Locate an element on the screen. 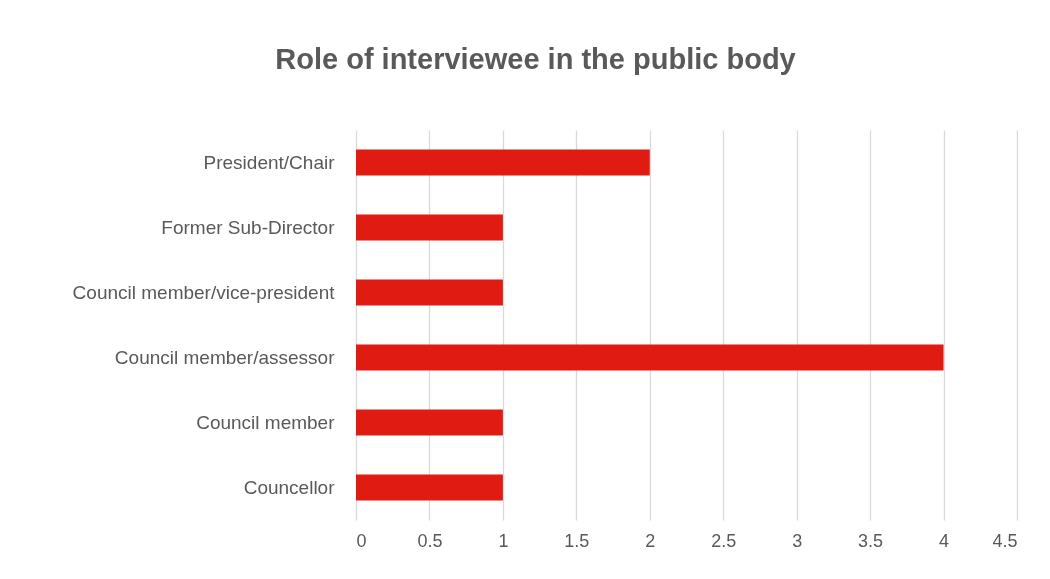 The height and width of the screenshot is (579, 1050). x-tick-label: 0.5 is located at coordinates (430, 540).